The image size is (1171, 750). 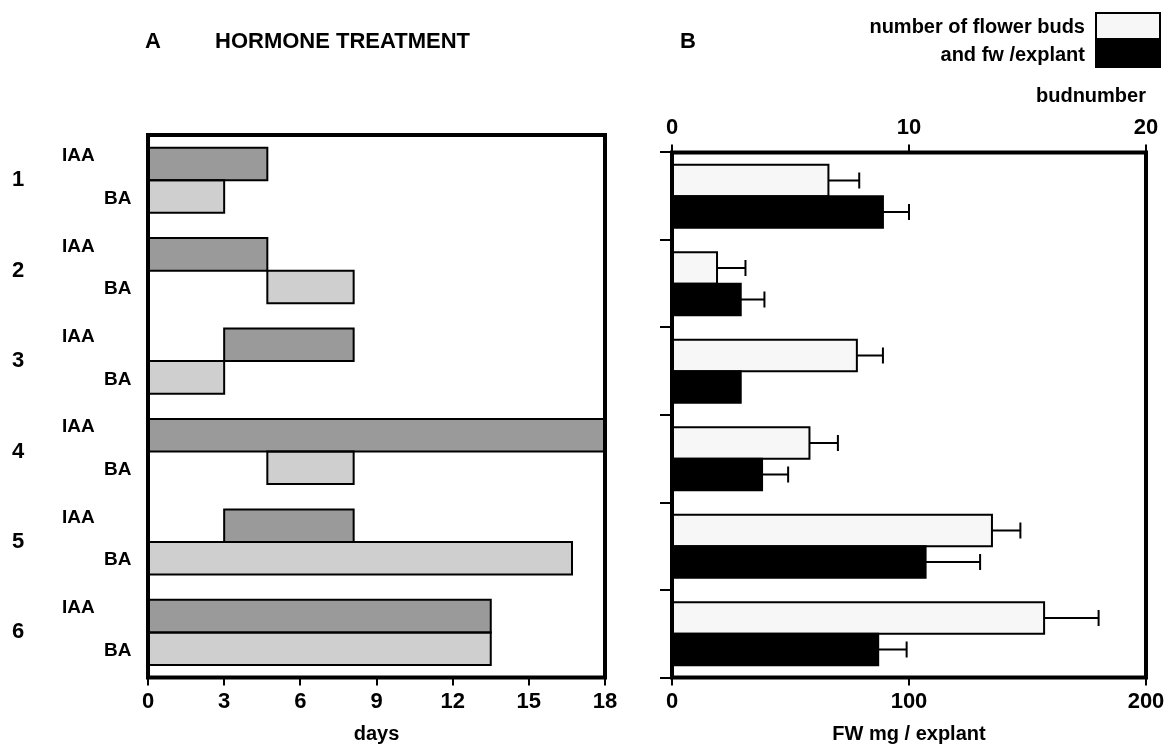 I want to click on x-tick-label: 18, so click(x=605, y=700).